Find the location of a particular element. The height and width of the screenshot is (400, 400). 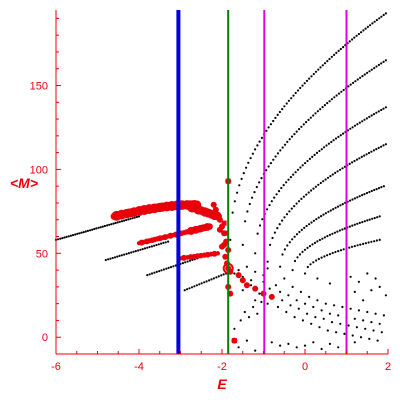

x-axis-title: E is located at coordinates (222, 384).